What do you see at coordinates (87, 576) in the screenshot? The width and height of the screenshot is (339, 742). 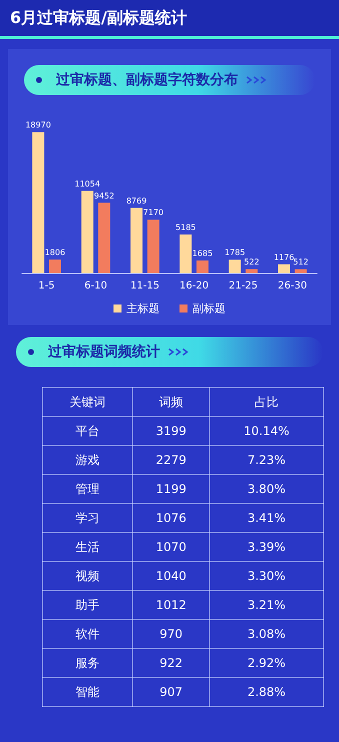 I see `category-label: 视频` at bounding box center [87, 576].